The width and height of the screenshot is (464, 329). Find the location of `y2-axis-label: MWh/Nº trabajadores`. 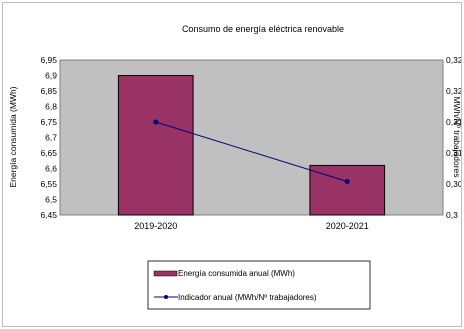

y2-axis-label: MWh/Nº trabajadores is located at coordinates (456, 136).